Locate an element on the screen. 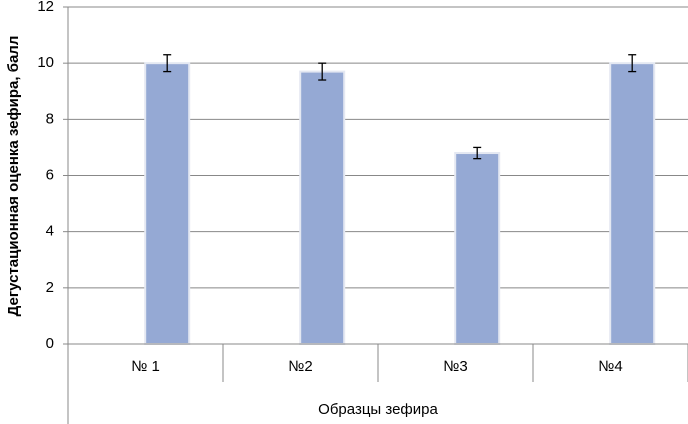  y-axis-title: Дегустационная оценка зефира, балл is located at coordinates (13, 176).